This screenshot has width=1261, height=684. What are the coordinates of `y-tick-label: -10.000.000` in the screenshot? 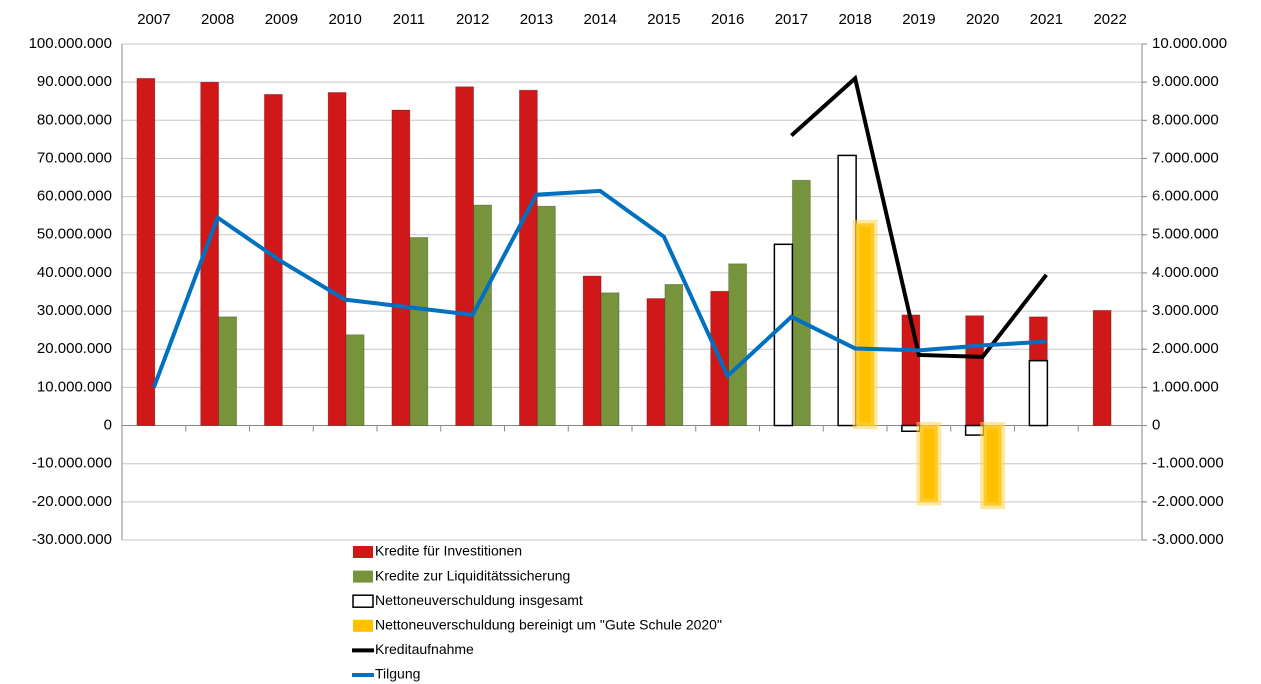 It's located at (72, 463).